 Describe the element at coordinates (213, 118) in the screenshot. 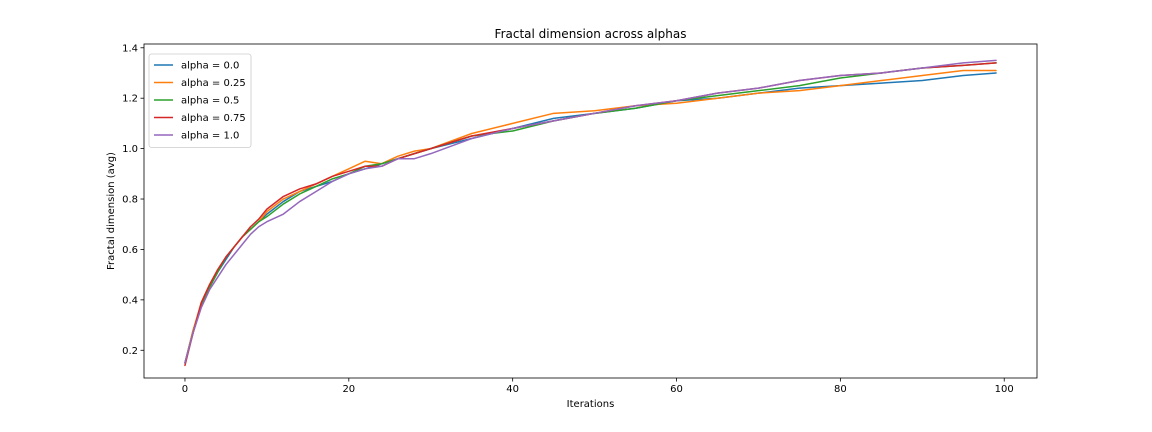

I see `legend-label-3: alpha = 0.75` at that location.